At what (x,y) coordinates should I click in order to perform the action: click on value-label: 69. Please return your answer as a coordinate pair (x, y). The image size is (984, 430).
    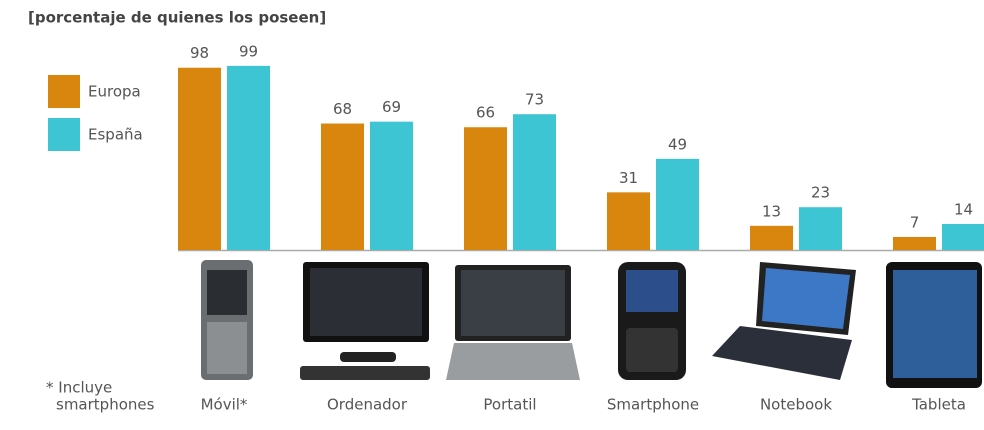
    Looking at the image, I should click on (391, 107).